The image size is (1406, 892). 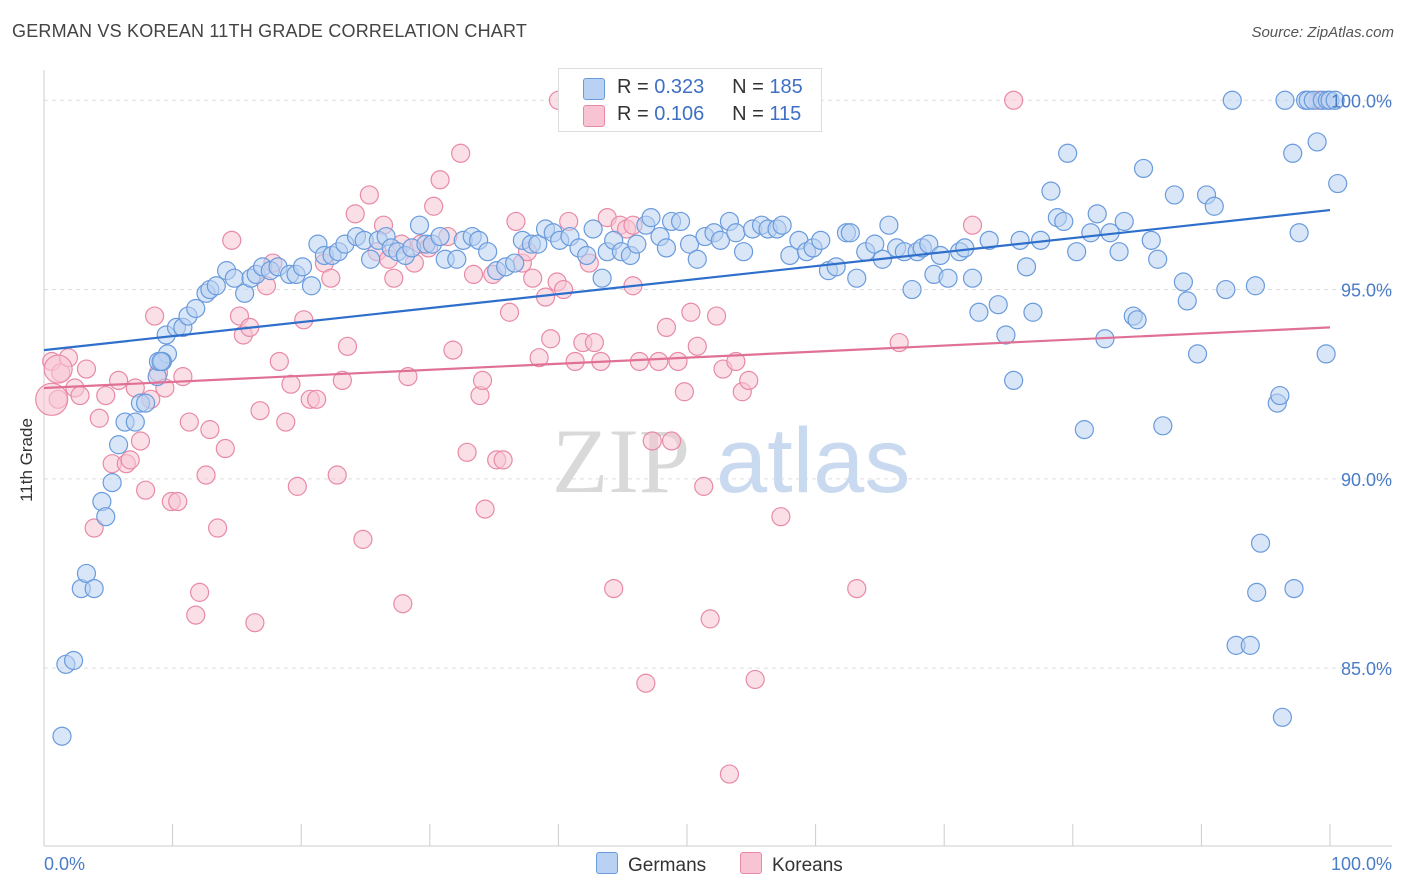 I want to click on legend-n-value: 185, so click(x=786, y=87).